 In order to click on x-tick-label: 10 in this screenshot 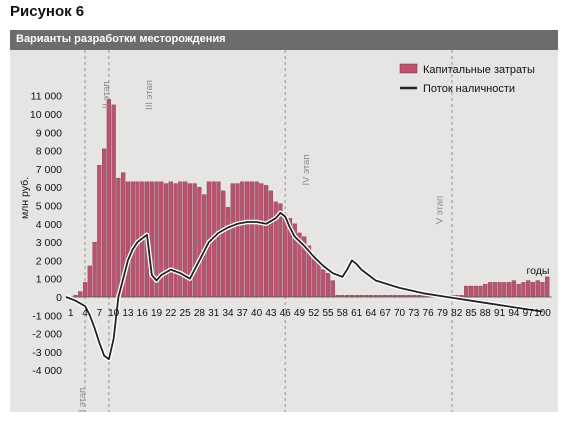, I will do `click(114, 313)`.